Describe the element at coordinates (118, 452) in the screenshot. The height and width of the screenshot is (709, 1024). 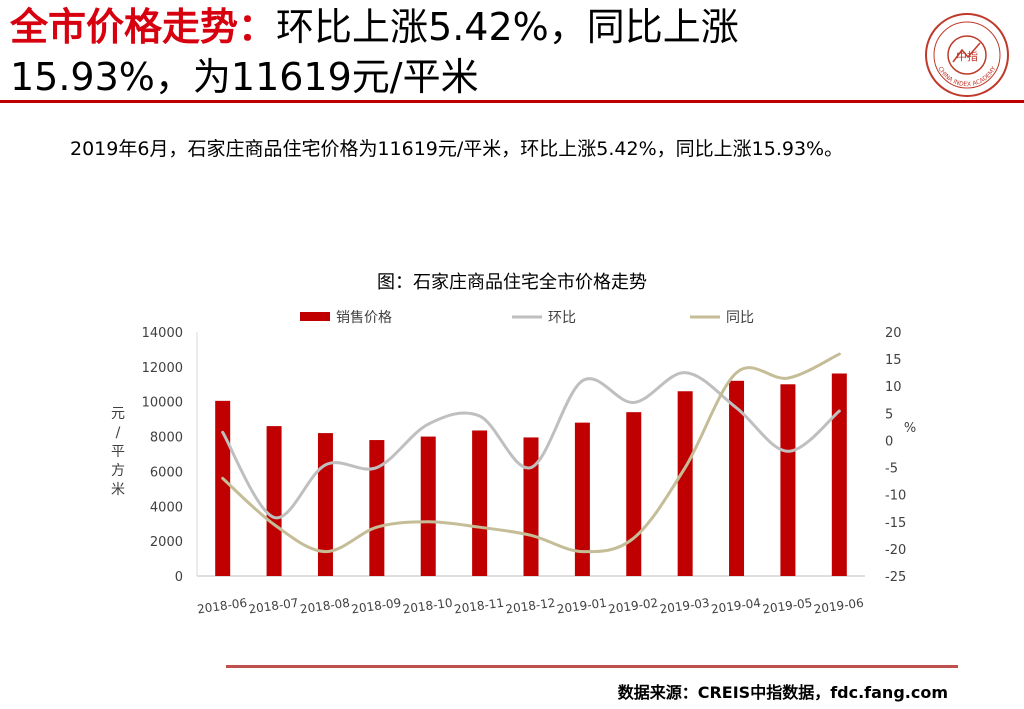
I see `y-left-axis-label: 平` at that location.